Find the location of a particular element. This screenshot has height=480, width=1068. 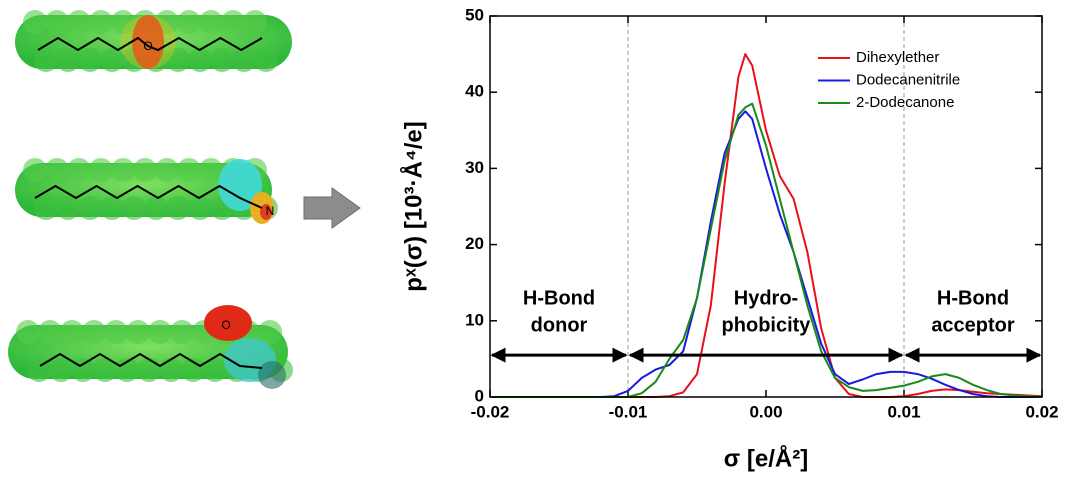

transform-arrow is located at coordinates (332, 208).